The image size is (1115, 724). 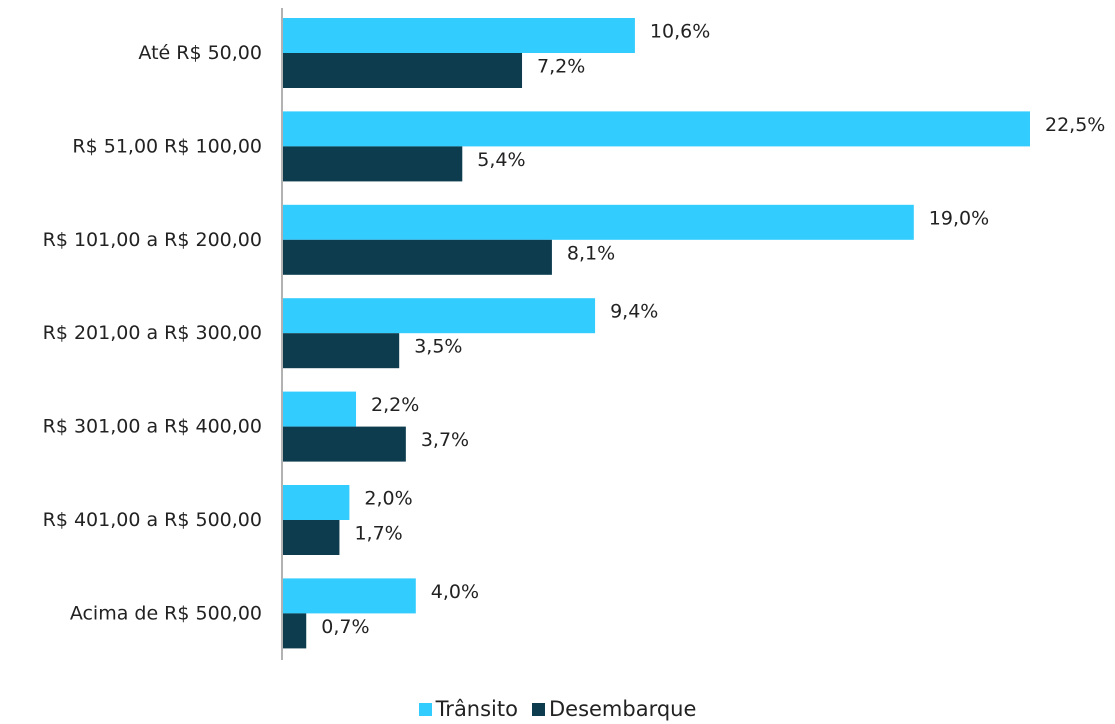 I want to click on data-label: 19,0%, so click(x=959, y=218).